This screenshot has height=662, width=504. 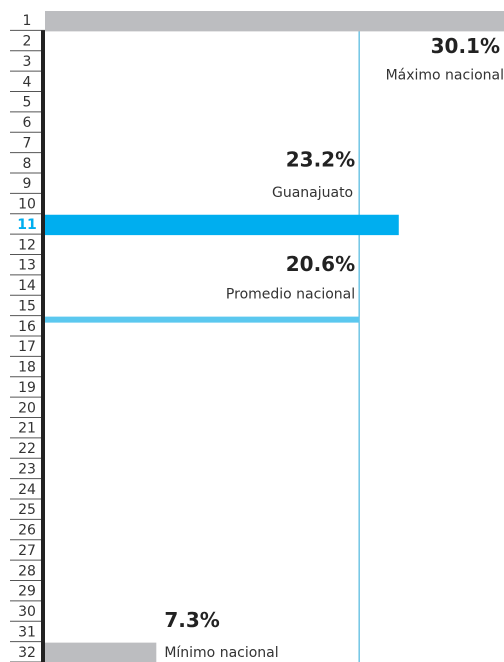 I want to click on average-value-label: 20.6%, so click(x=320, y=264).